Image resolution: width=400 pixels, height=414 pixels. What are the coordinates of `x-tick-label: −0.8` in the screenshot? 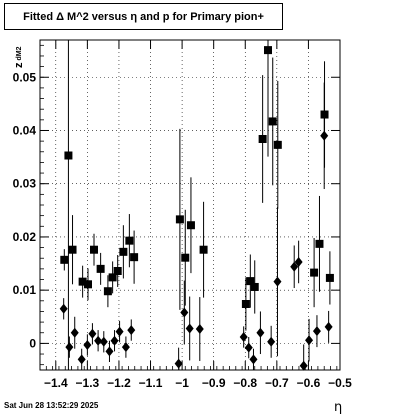 It's located at (245, 383).